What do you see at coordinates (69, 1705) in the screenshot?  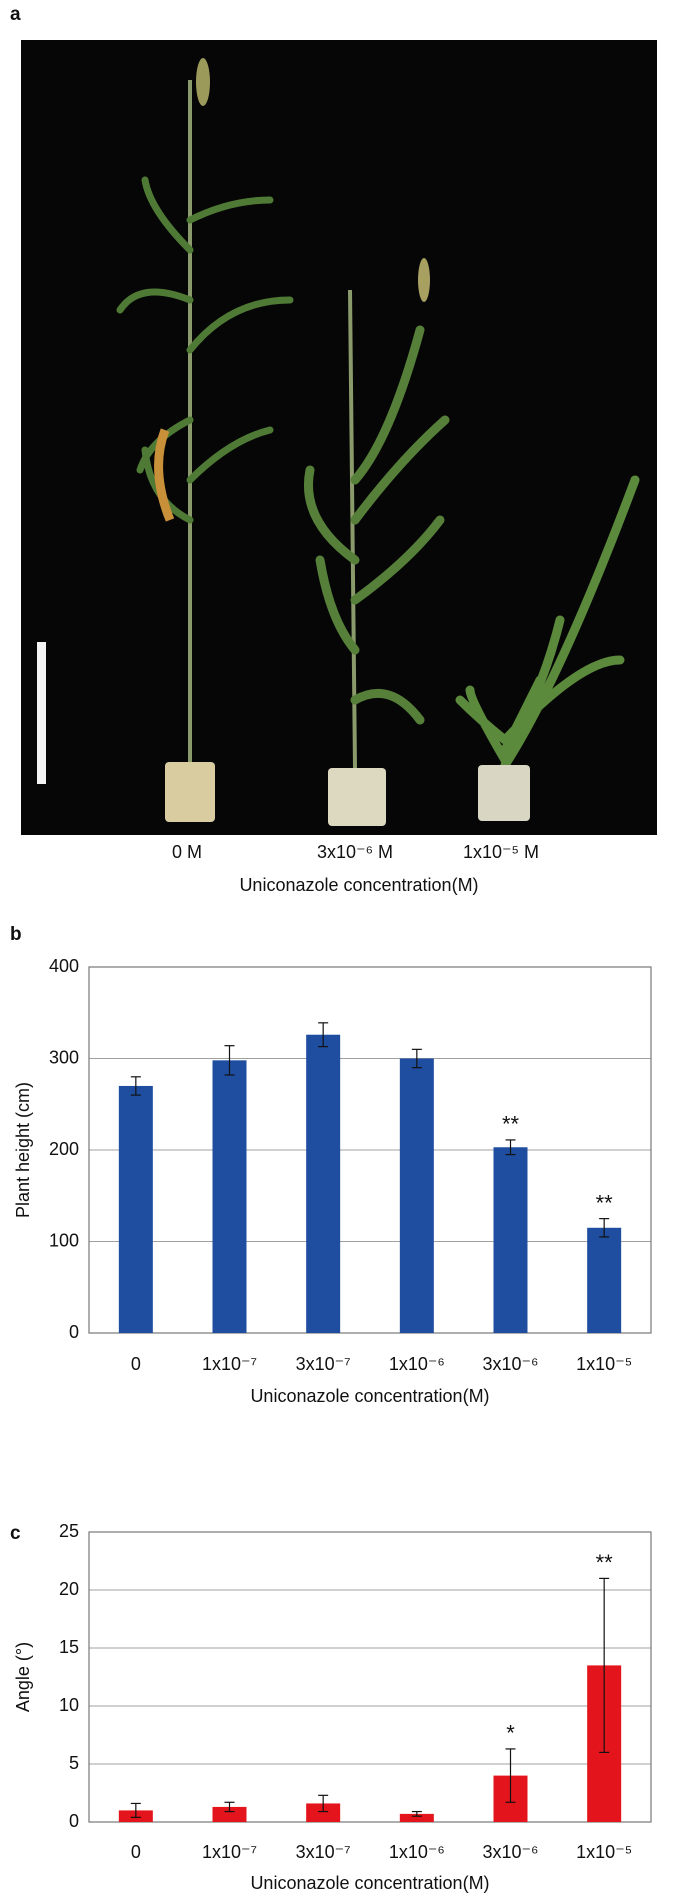 I see `y-tick-label: 10` at bounding box center [69, 1705].